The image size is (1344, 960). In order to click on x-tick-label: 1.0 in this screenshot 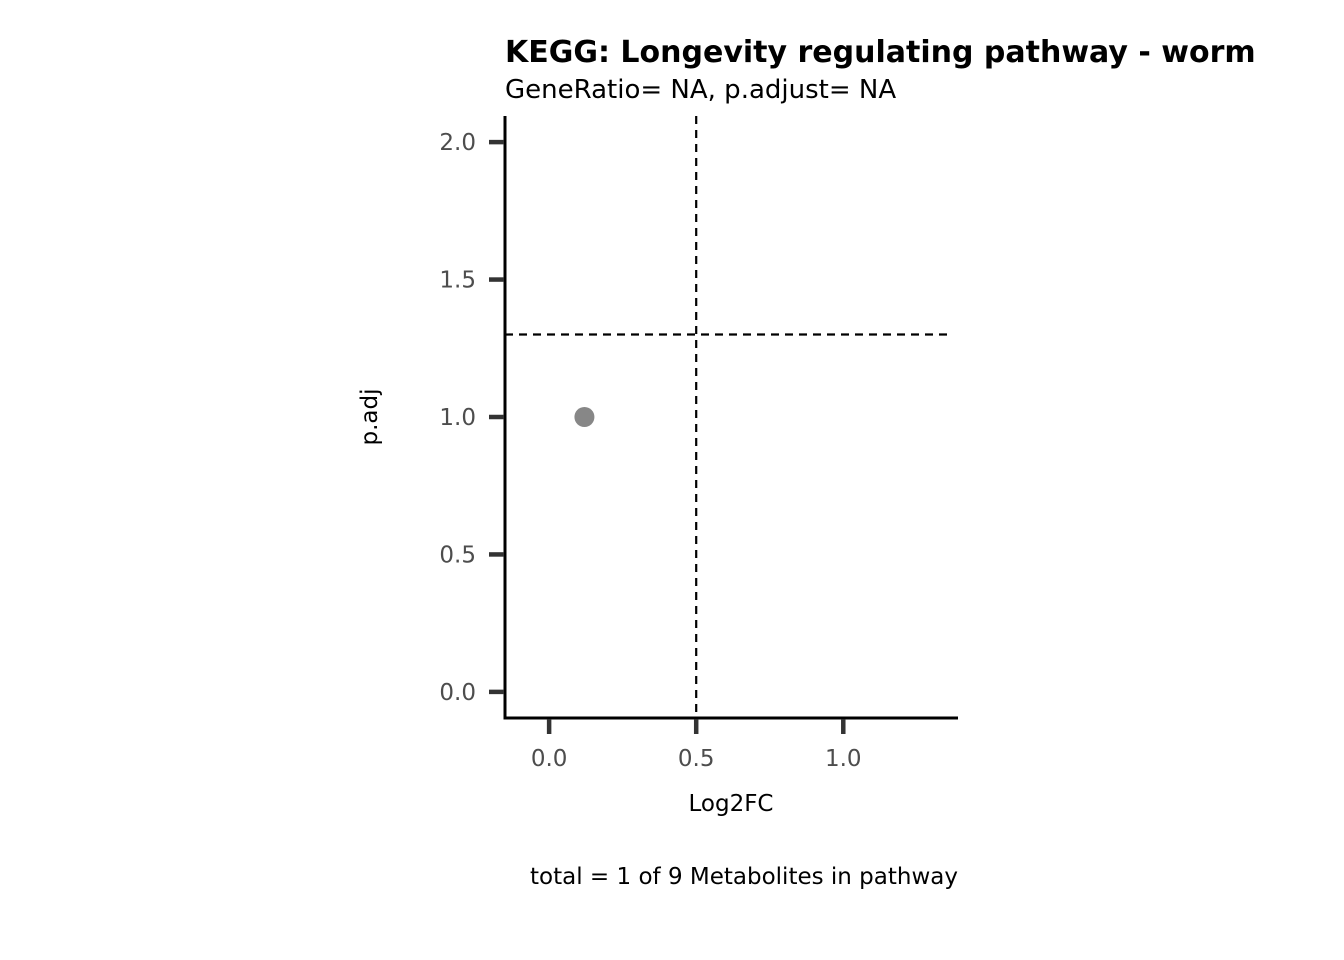, I will do `click(843, 759)`.